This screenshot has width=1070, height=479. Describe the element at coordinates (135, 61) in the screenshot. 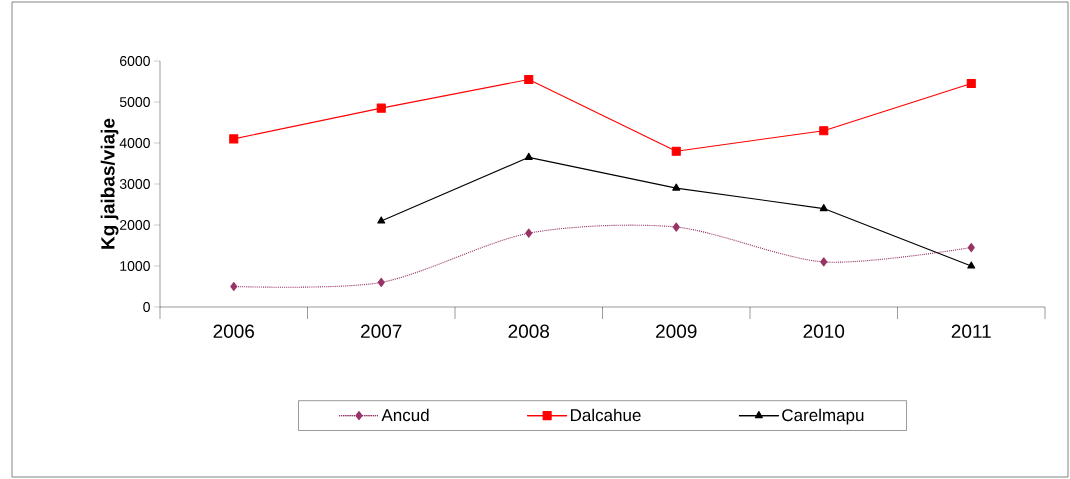

I see `y-tick-label: 6000` at that location.